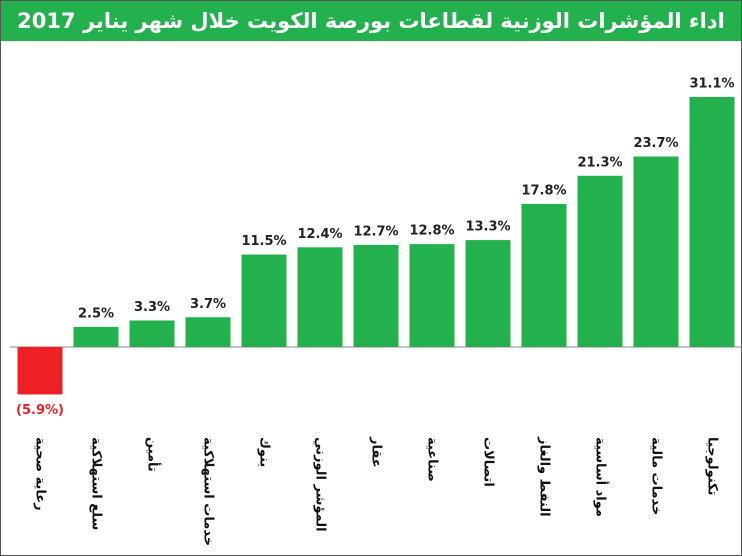  Describe the element at coordinates (375, 231) in the screenshot. I see `value-label: 12.7%` at that location.